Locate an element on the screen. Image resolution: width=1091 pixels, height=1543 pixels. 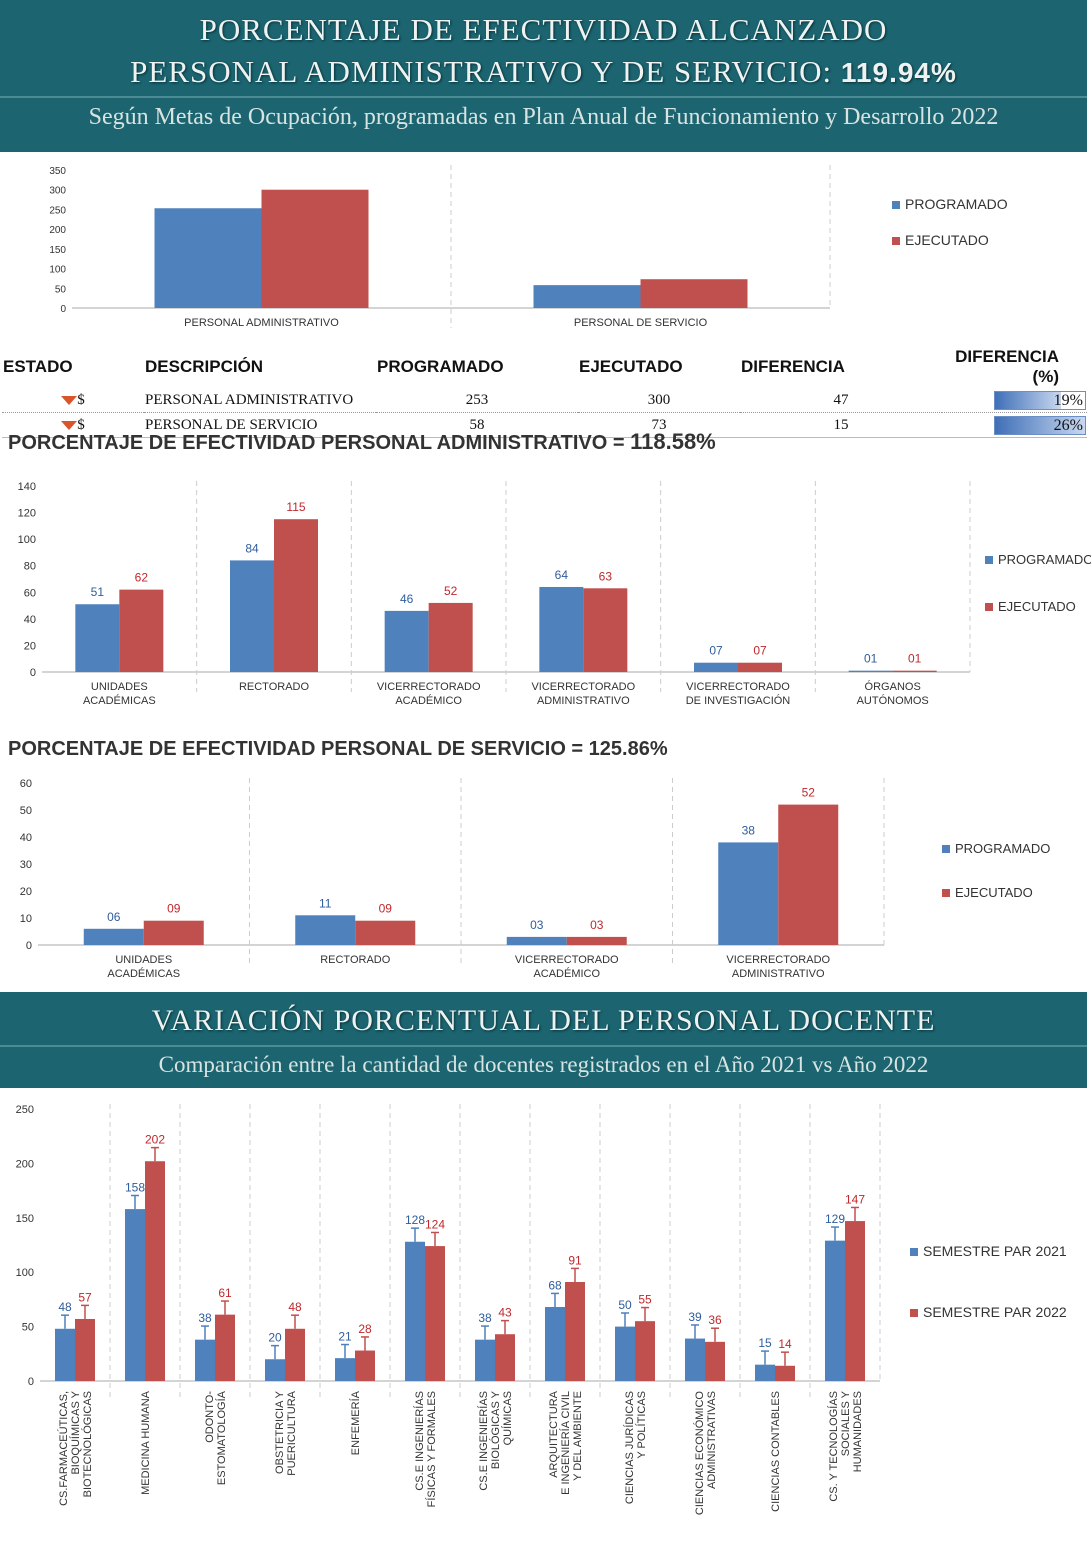
diferencia-pct-cell: 19% is located at coordinates (1014, 400).